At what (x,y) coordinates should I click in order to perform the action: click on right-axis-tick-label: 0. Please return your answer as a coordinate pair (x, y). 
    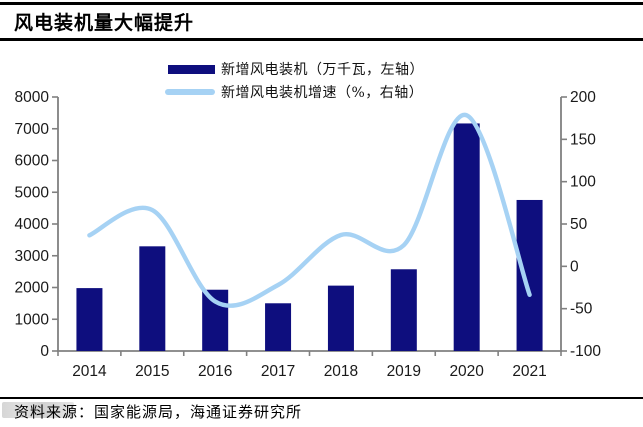
    Looking at the image, I should click on (574, 266).